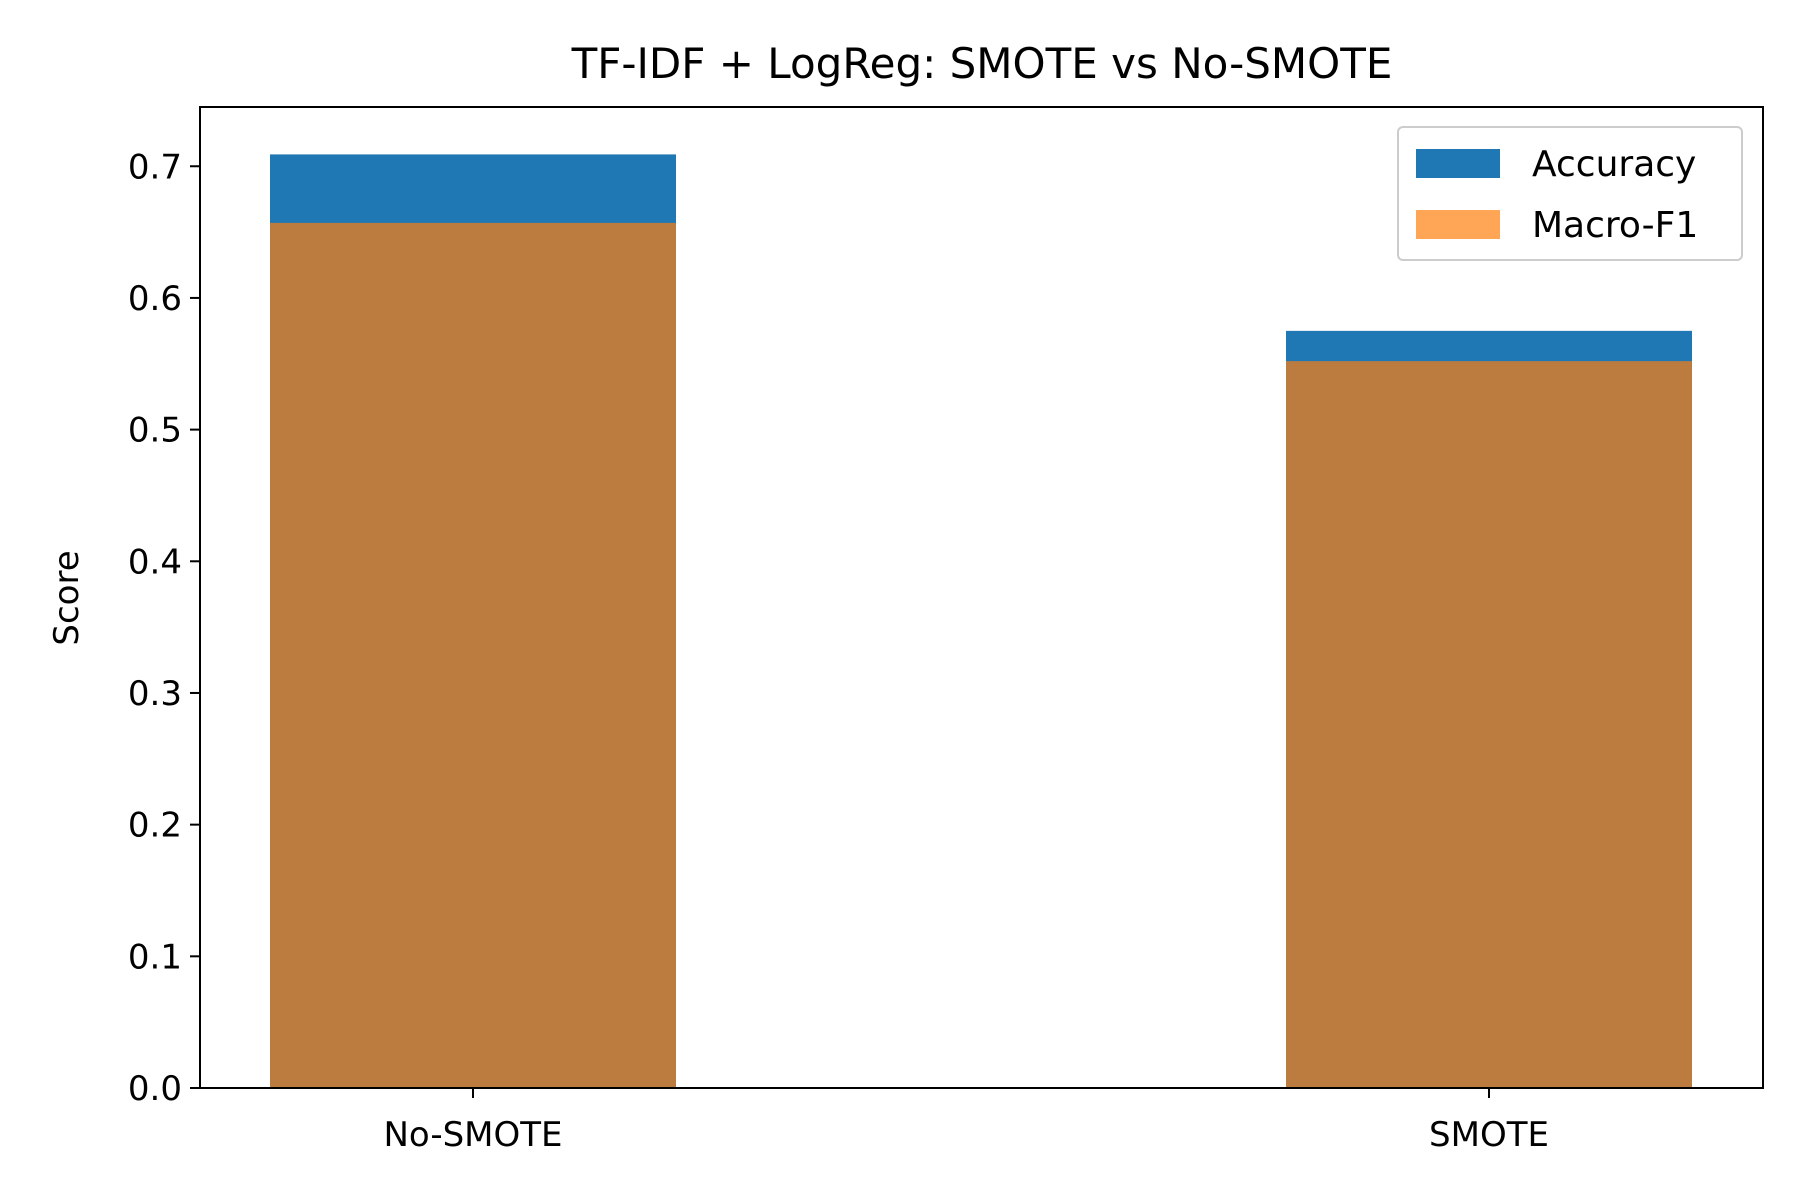 The width and height of the screenshot is (1800, 1200). Describe the element at coordinates (1489, 1135) in the screenshot. I see `x-tick-label: SMOTE` at that location.